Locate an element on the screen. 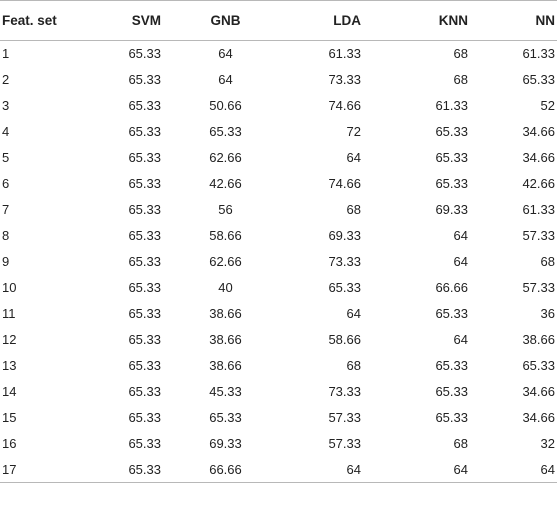  cell-gnb: 45.33 is located at coordinates (225, 391).